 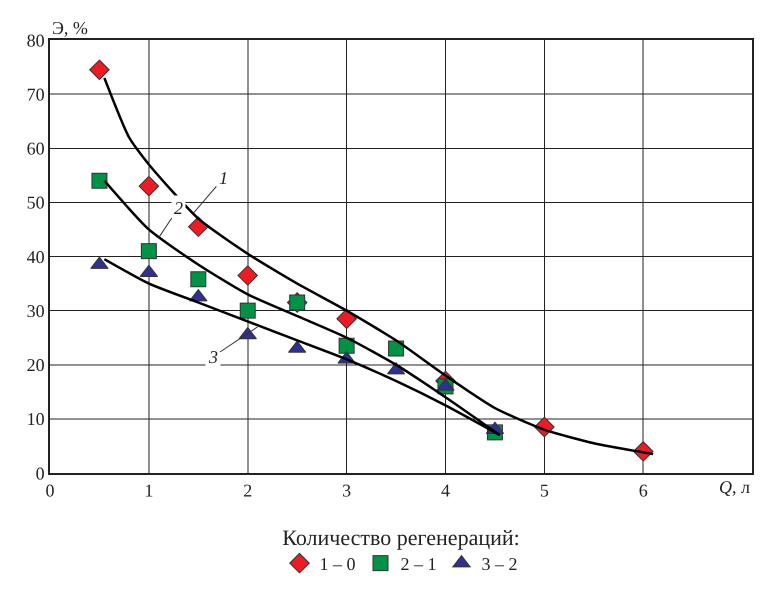 What do you see at coordinates (643, 490) in the screenshot?
I see `x-tick-label: 6` at bounding box center [643, 490].